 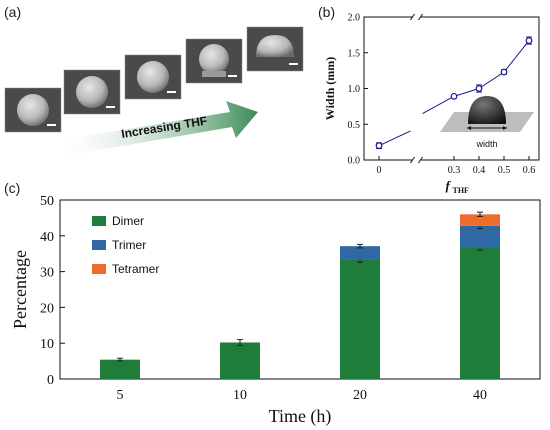 What do you see at coordinates (214, 74) in the screenshot?
I see `particle-base` at bounding box center [214, 74].